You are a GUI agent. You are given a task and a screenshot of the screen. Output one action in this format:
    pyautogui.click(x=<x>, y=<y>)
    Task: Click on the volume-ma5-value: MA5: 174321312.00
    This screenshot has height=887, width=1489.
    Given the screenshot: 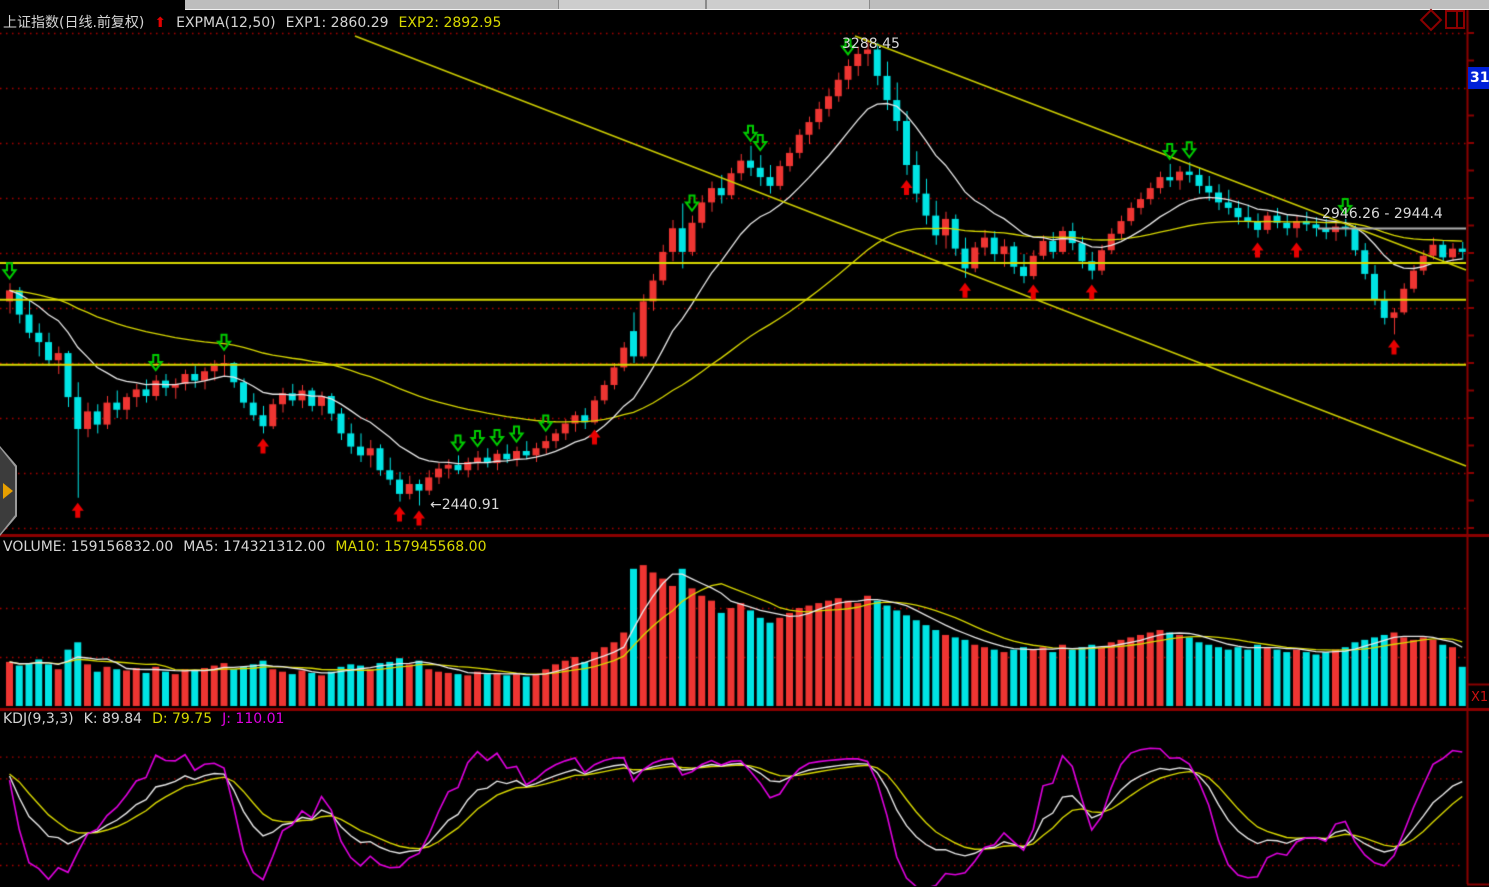 What is the action you would take?
    pyautogui.click(x=254, y=547)
    